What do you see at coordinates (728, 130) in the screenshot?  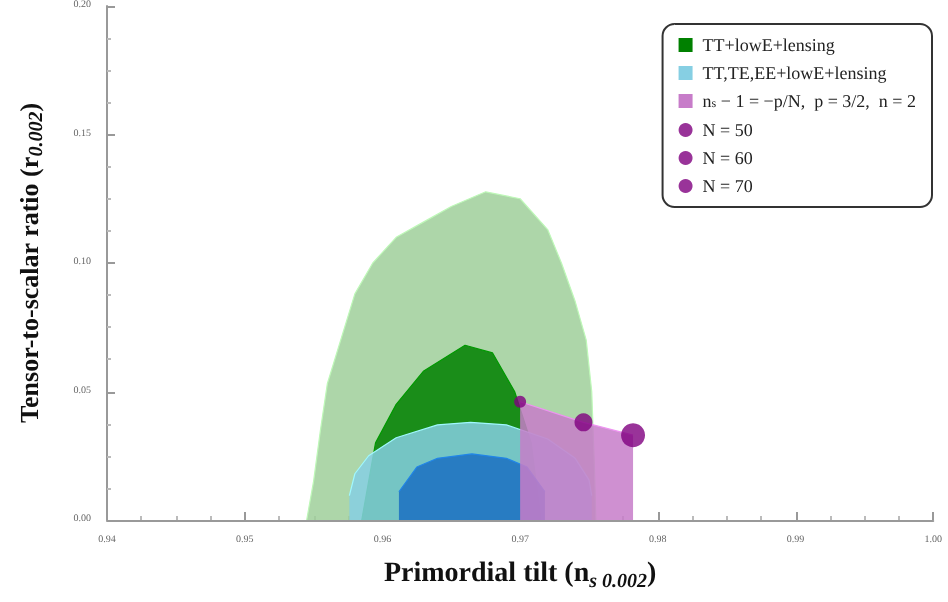 I see `legend-label: N = 50` at bounding box center [728, 130].